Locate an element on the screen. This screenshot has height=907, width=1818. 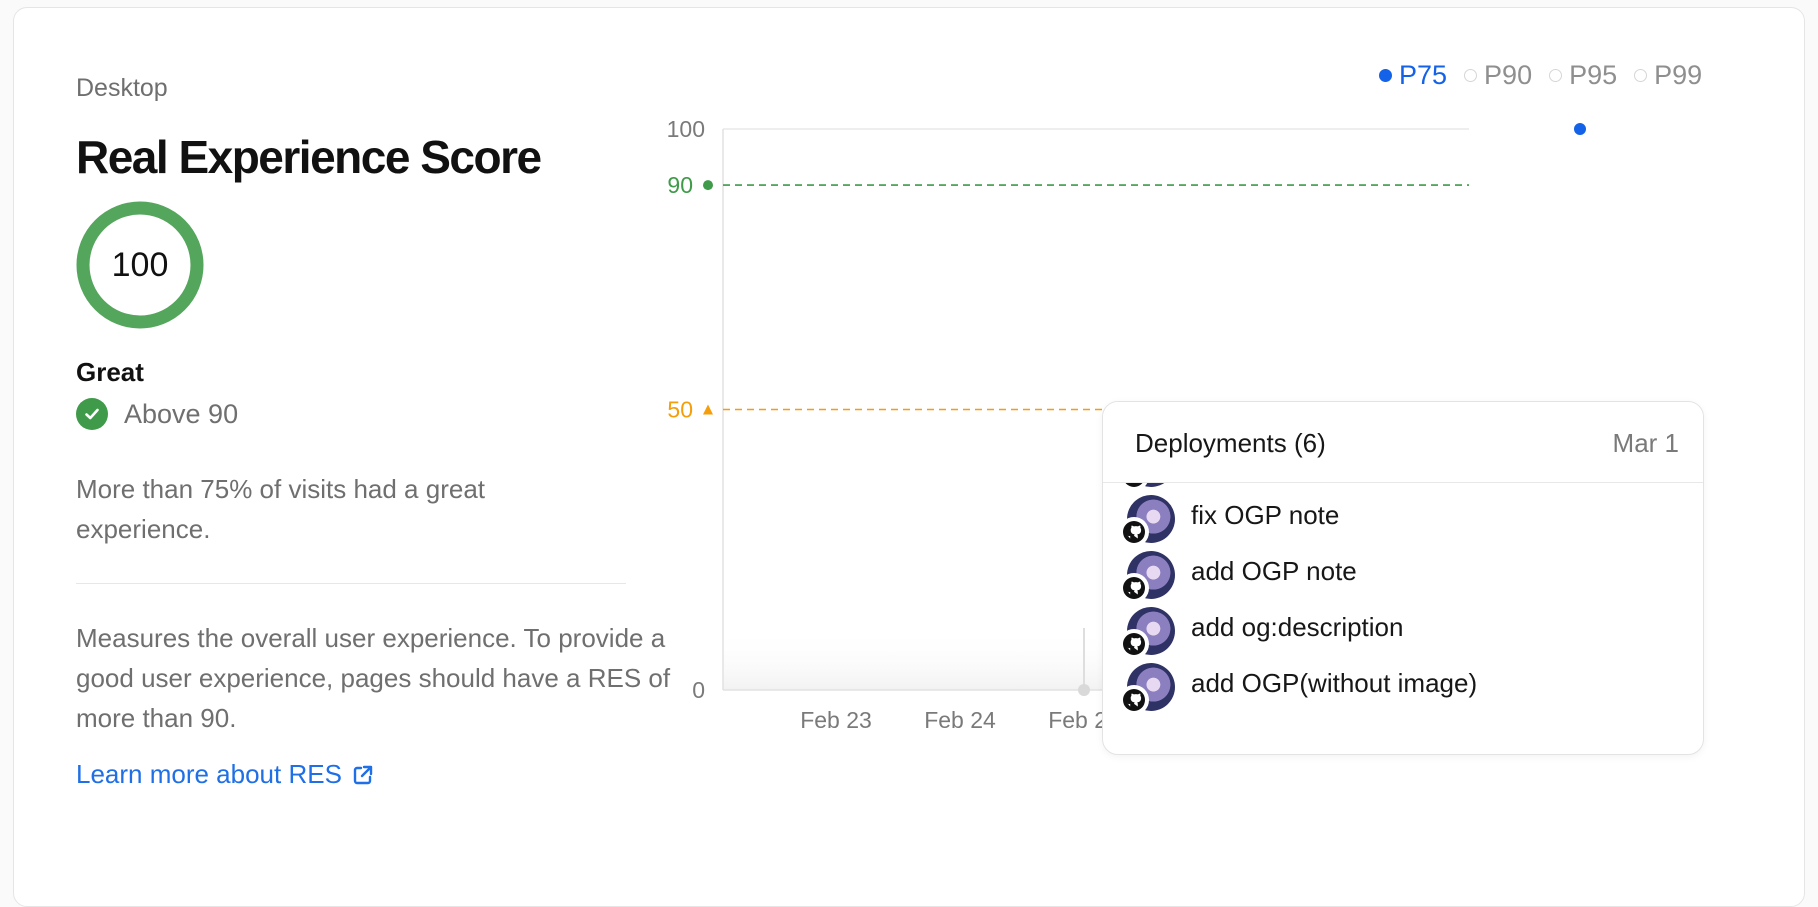
threshold-status: Above 90 is located at coordinates (157, 414).